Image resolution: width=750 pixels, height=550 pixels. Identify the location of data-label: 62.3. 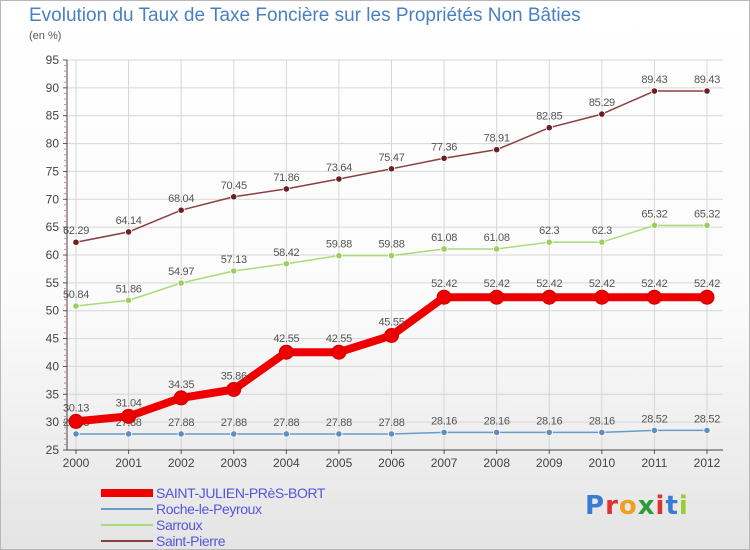
(602, 231).